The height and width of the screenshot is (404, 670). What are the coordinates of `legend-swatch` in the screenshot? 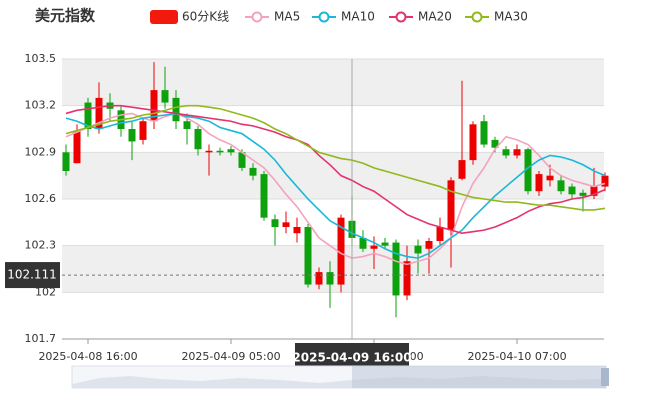 It's located at (164, 17).